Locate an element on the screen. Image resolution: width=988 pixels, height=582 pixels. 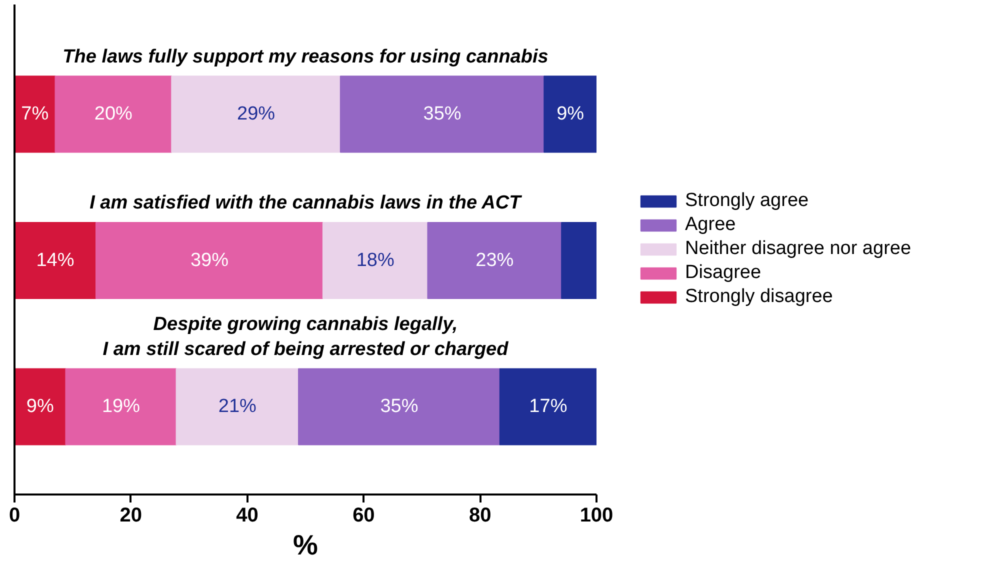
y-tick-label: I am satisfied with the cannabis laws in the ACT is located at coordinates (306, 203).